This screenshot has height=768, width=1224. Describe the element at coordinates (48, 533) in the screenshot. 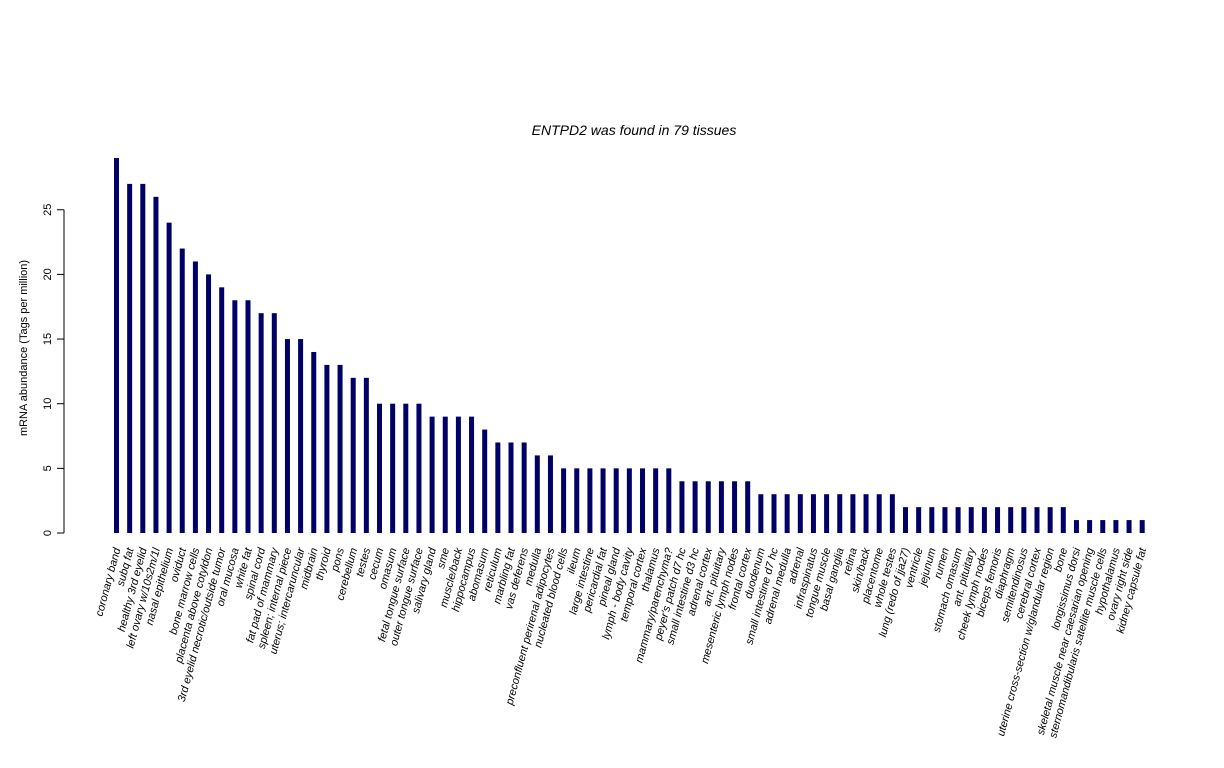

I see `y-tick-label: 0` at that location.